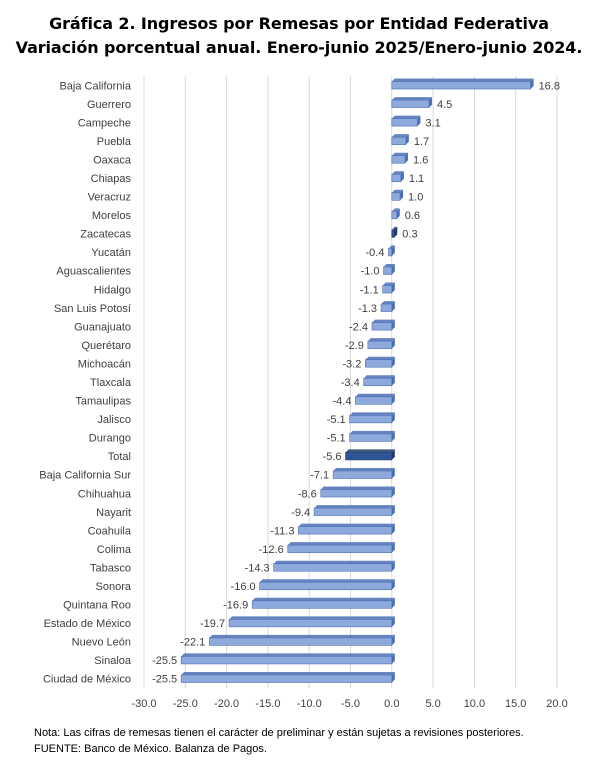 This screenshot has width=598, height=765. Describe the element at coordinates (370, 272) in the screenshot. I see `data-label: -1.0` at that location.